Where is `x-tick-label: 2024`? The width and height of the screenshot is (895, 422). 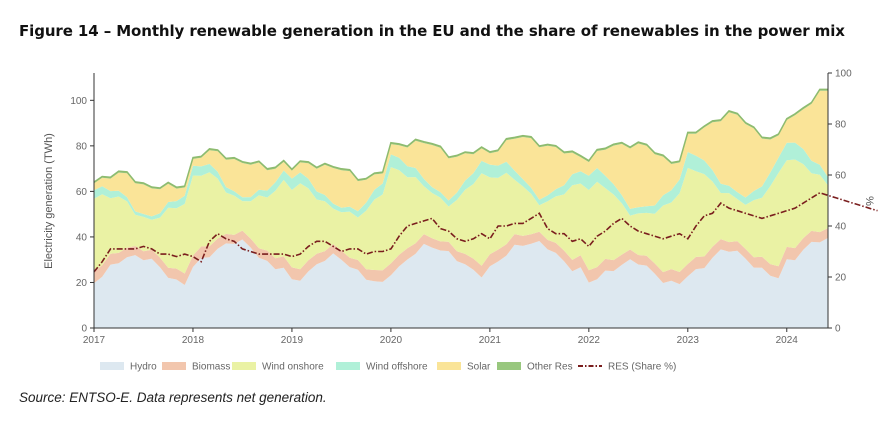 x-tick-label: 2024 is located at coordinates (787, 340).